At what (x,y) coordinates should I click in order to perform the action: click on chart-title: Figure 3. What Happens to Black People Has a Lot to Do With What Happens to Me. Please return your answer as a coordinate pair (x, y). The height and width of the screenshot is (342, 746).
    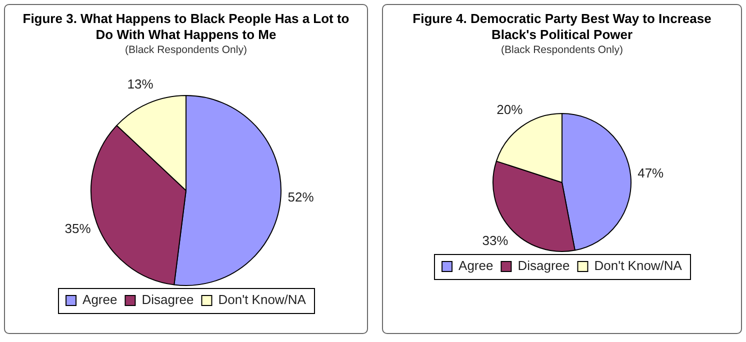
    Looking at the image, I should click on (186, 26).